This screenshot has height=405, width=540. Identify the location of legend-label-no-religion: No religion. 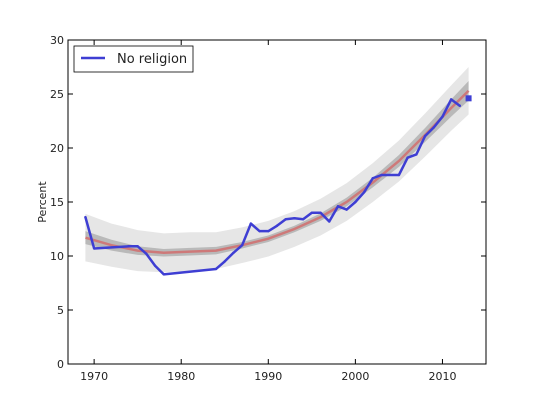
(152, 59).